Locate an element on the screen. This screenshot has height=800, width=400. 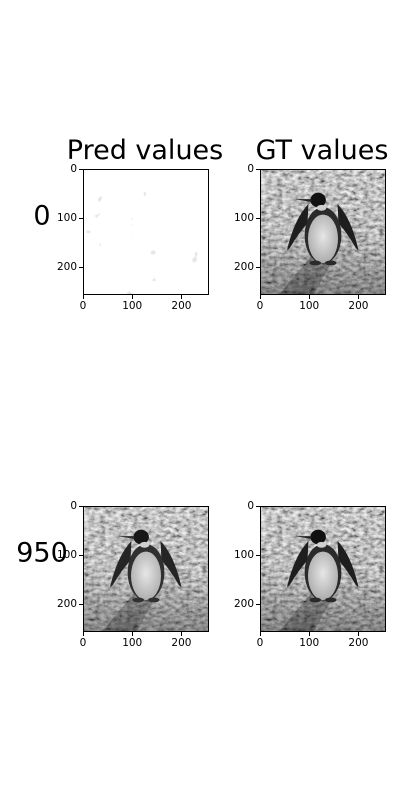
noise-pattern is located at coordinates (146, 232).